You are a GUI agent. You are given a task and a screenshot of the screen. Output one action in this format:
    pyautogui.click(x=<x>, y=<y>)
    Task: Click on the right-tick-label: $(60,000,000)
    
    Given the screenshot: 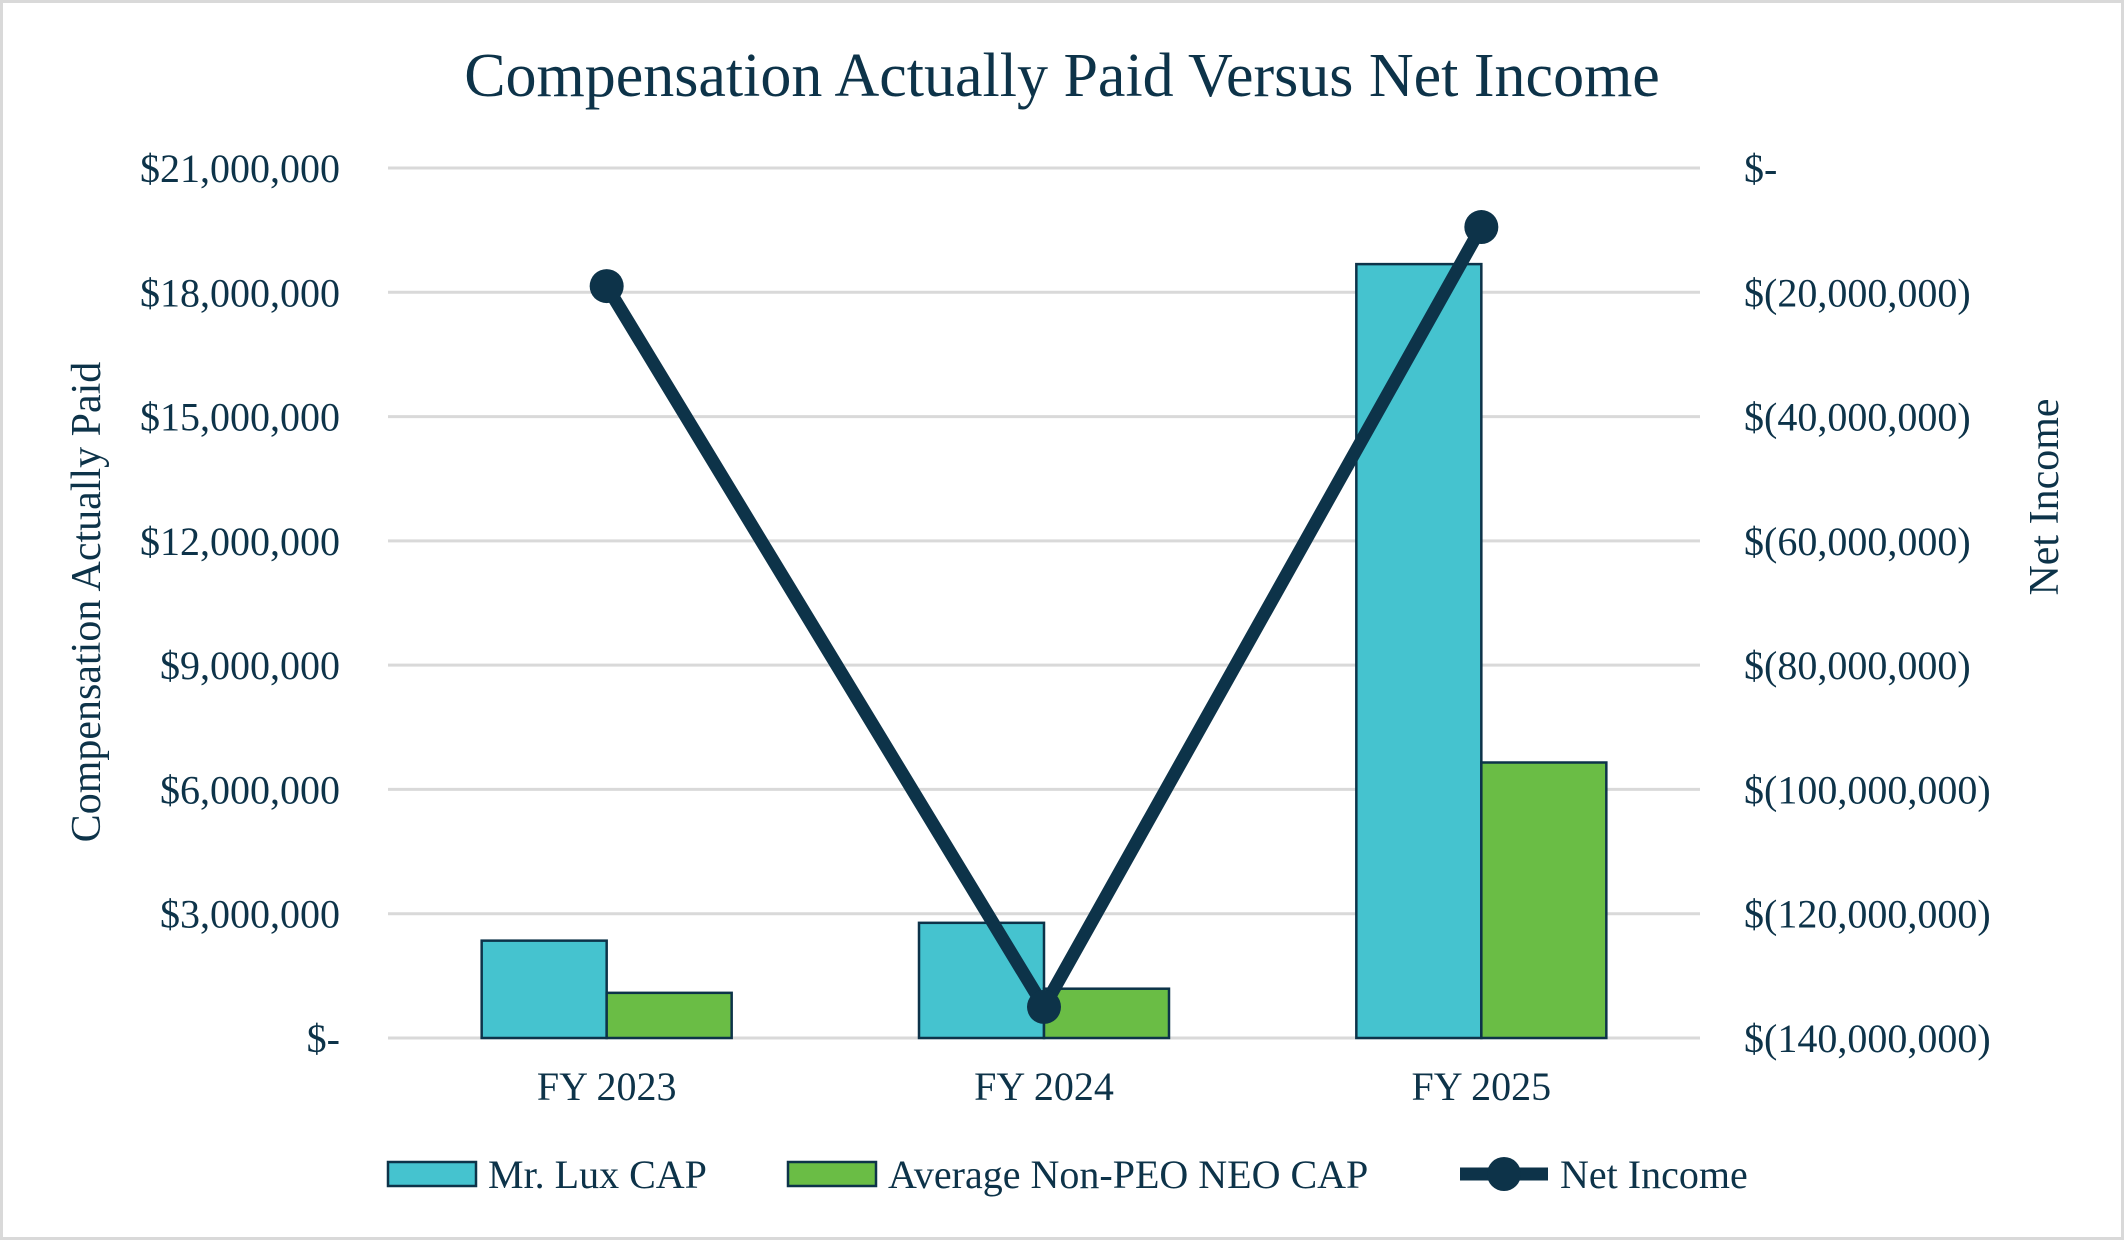 What is the action you would take?
    pyautogui.click(x=1857, y=541)
    